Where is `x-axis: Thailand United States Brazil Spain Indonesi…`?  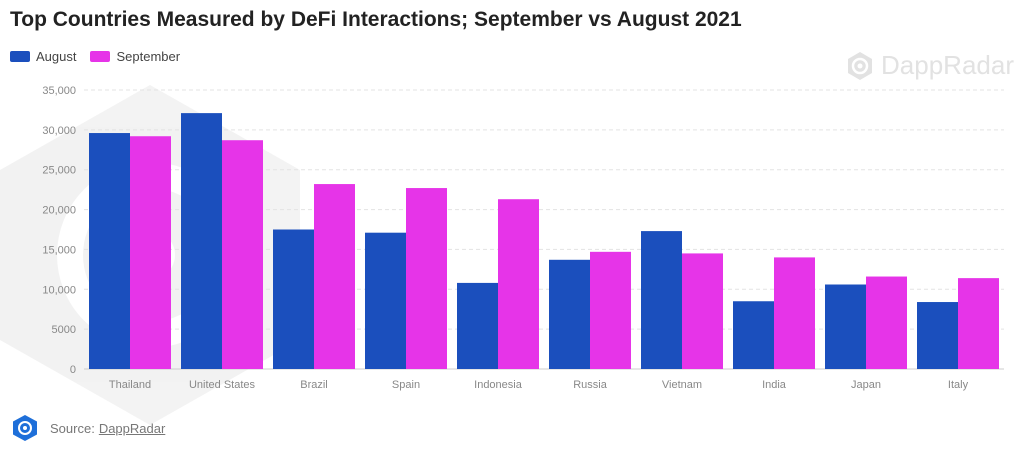 x-axis: Thailand United States Brazil Spain Indonesi… is located at coordinates (539, 385).